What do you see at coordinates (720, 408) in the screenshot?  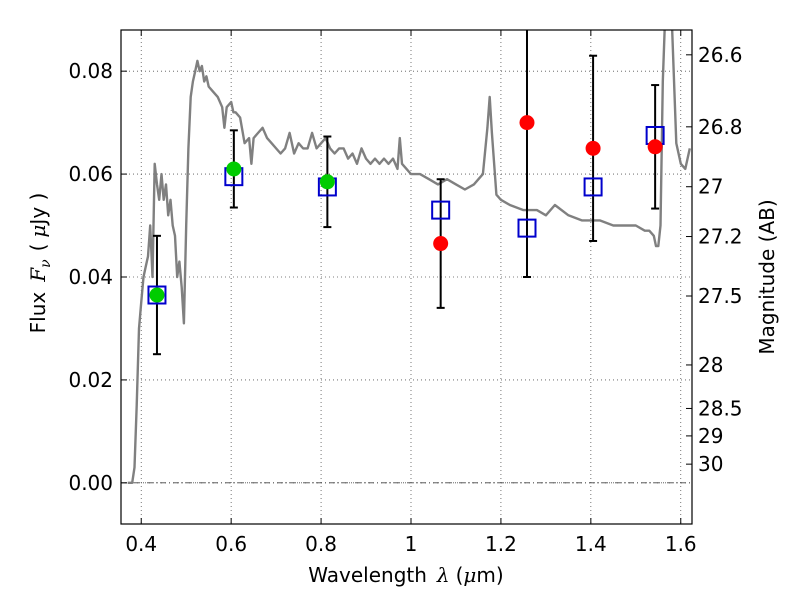 I see `y2-tick-label: 28.5` at bounding box center [720, 408].